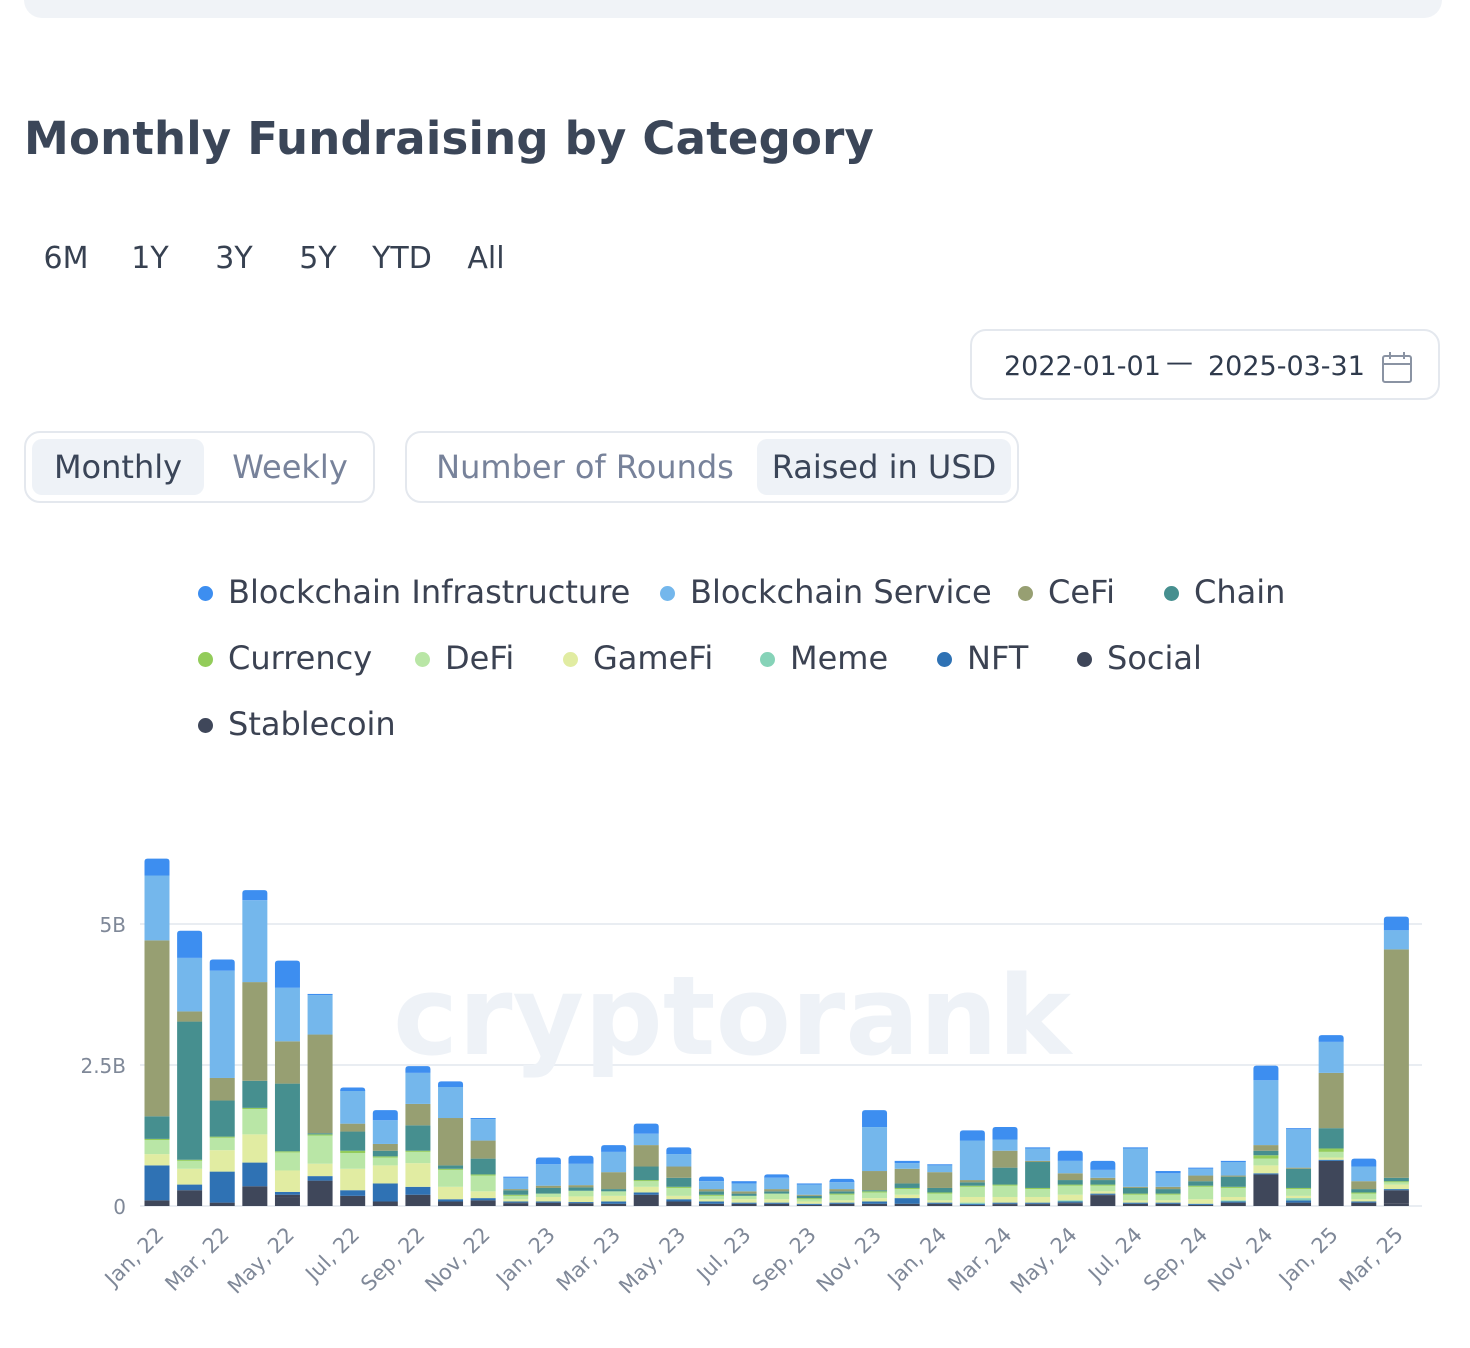 This screenshot has width=1470, height=1348. I want to click on legend-blockchain-service: Blockchain Service, so click(826, 592).